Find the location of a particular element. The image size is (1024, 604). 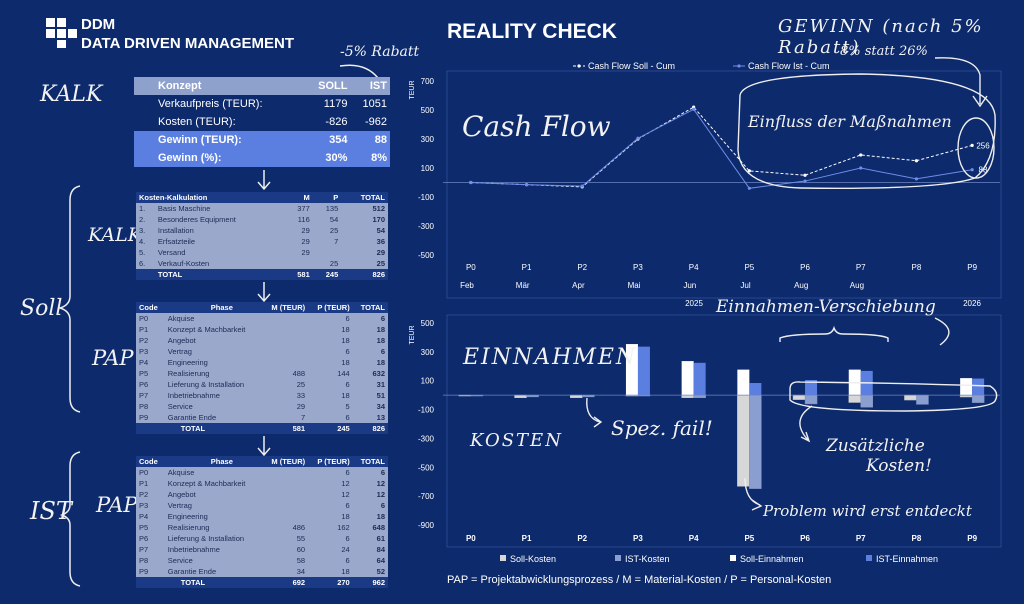

pap-soll-cell: 18 is located at coordinates (330, 362).